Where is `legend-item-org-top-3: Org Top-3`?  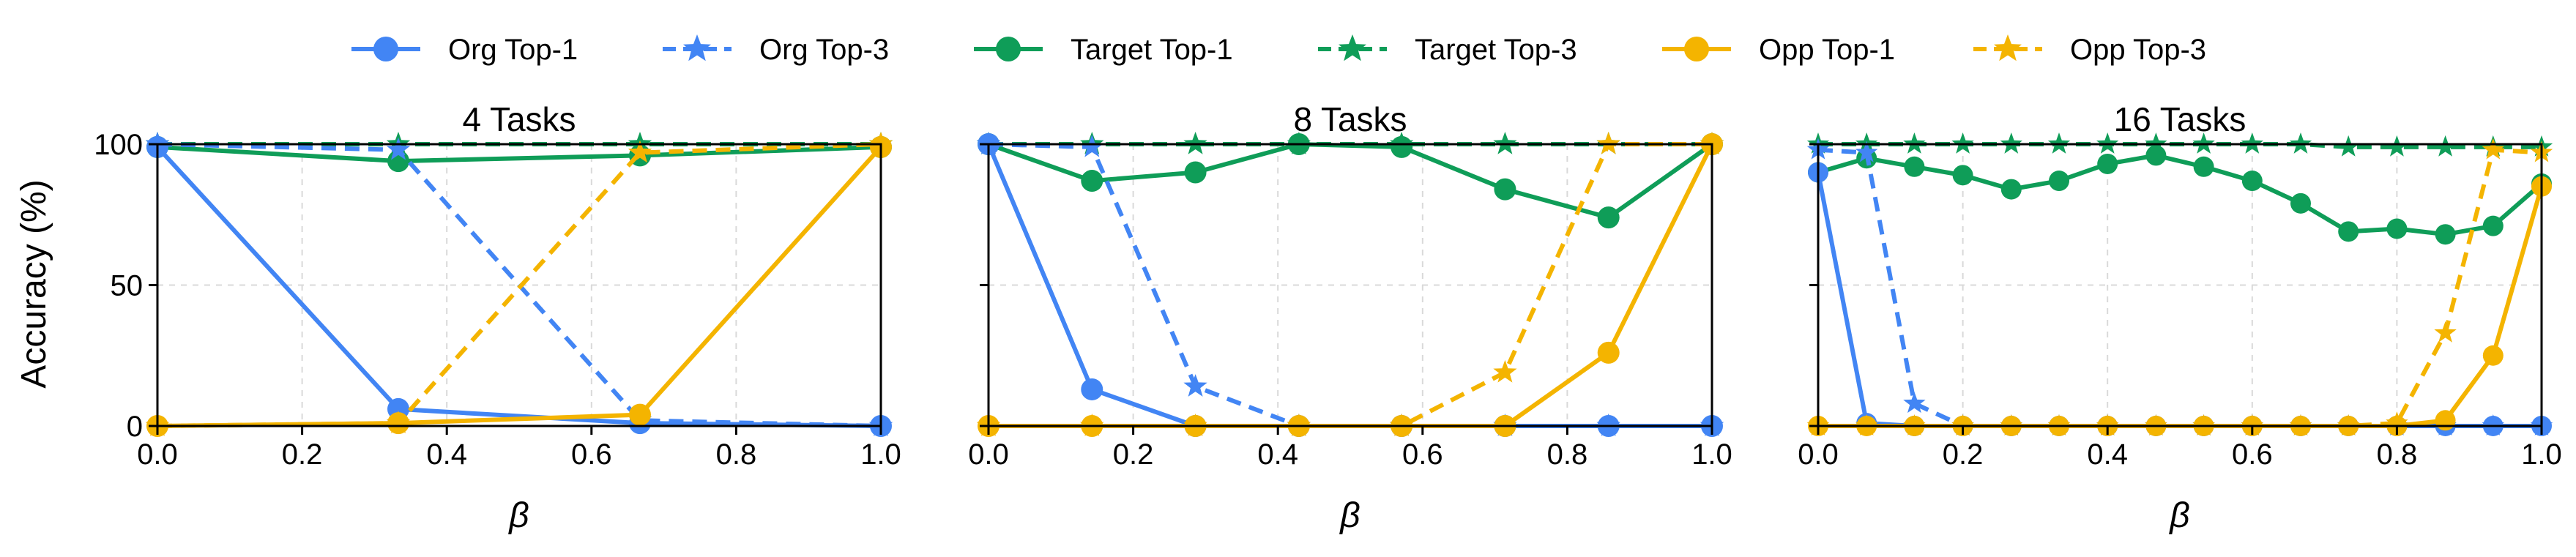 legend-item-org-top-3: Org Top-3 is located at coordinates (776, 50).